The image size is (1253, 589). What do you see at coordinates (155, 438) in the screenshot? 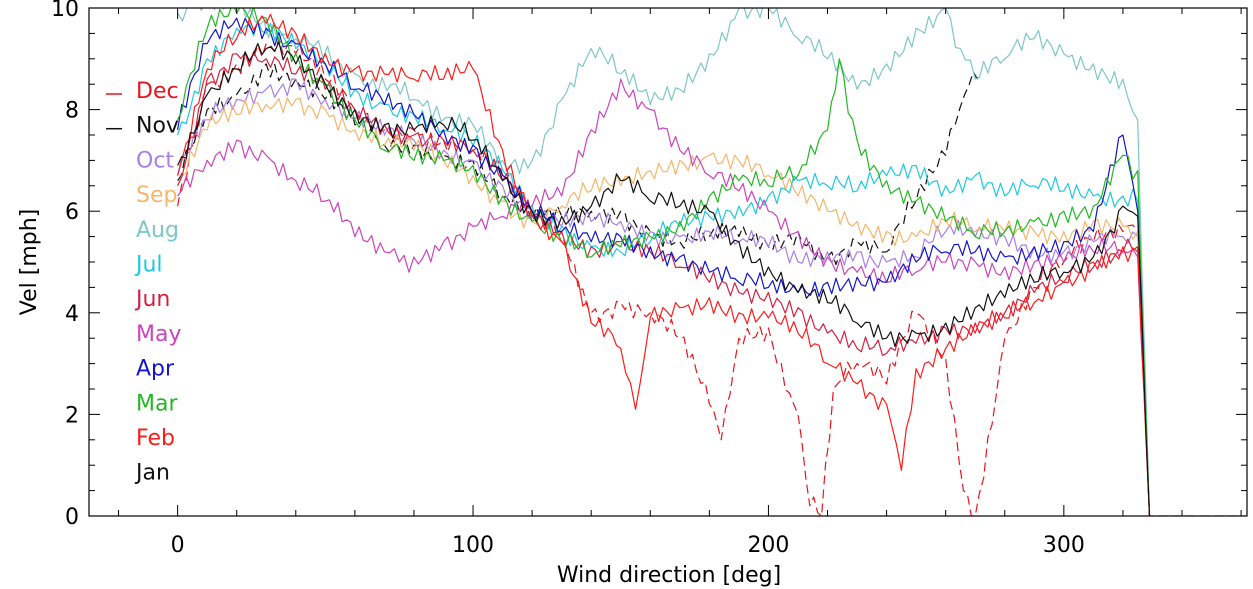
I see `legend-label-feb: Feb` at bounding box center [155, 438].